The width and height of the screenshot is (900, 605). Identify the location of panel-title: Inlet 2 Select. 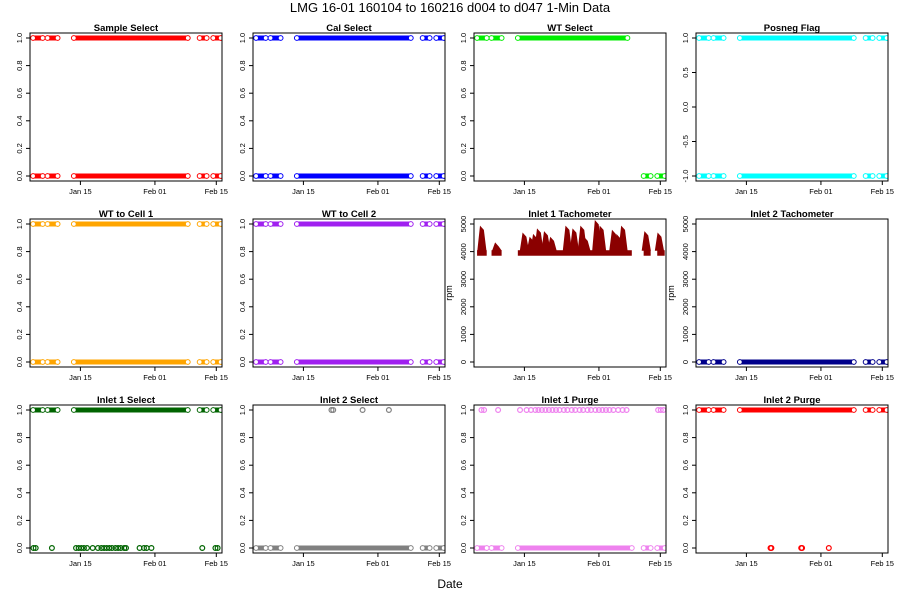
(349, 400).